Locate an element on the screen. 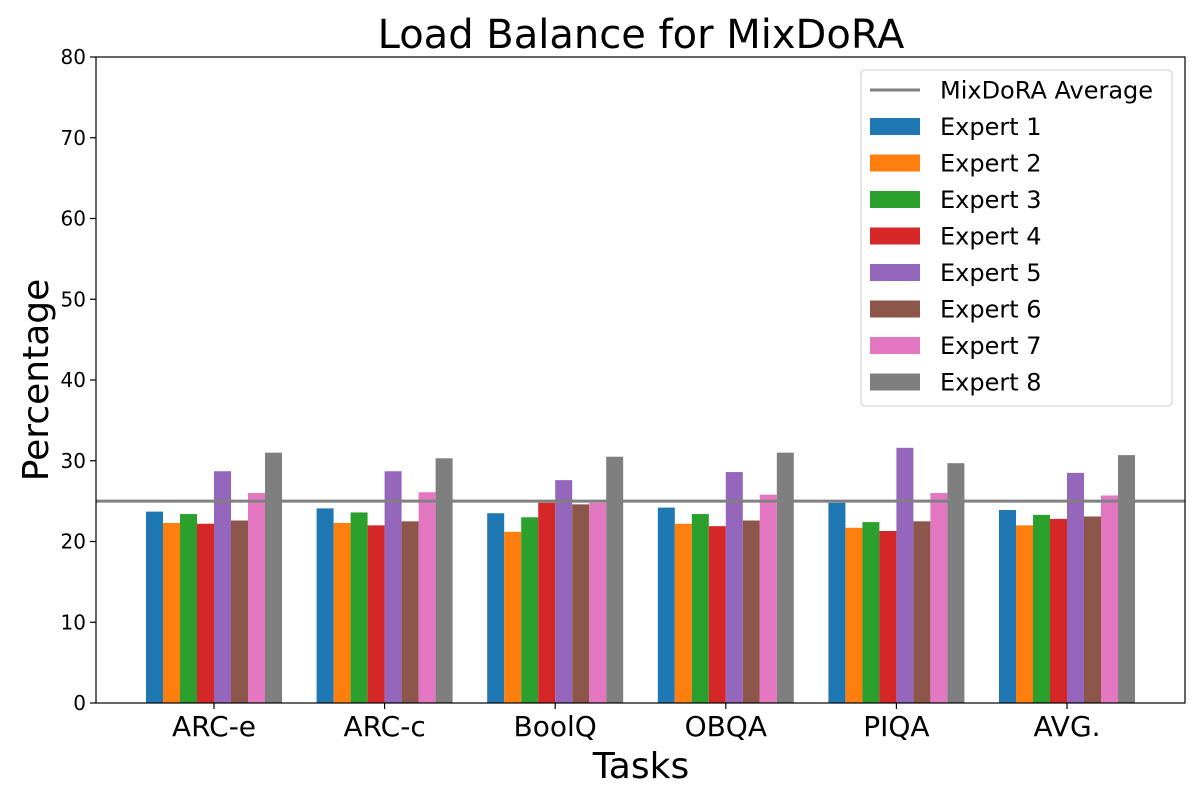 The height and width of the screenshot is (800, 1200). legend-label: MixDoRA Average is located at coordinates (1046, 91).